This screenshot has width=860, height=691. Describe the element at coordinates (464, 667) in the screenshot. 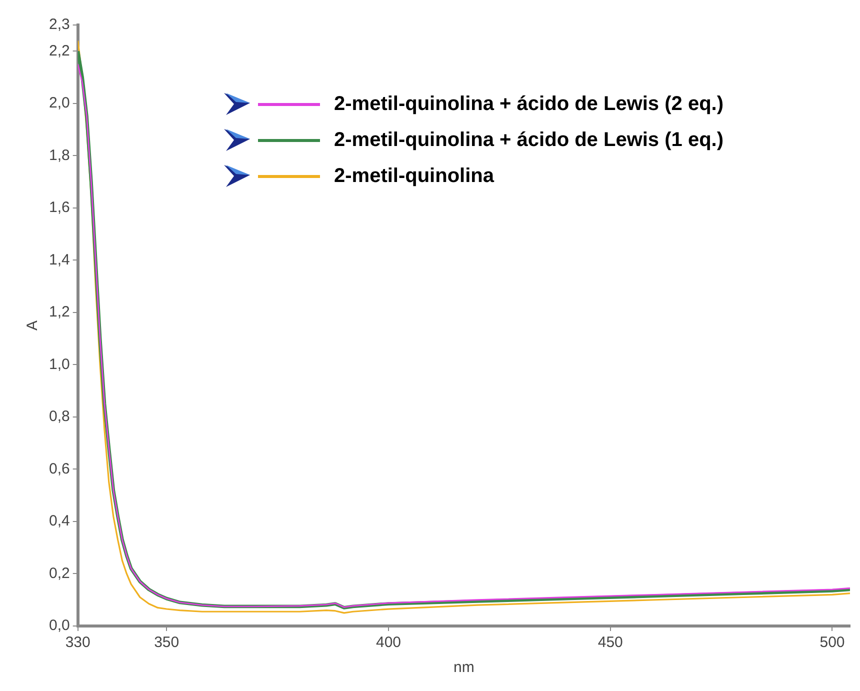

I see `x-axis-title: nm` at that location.